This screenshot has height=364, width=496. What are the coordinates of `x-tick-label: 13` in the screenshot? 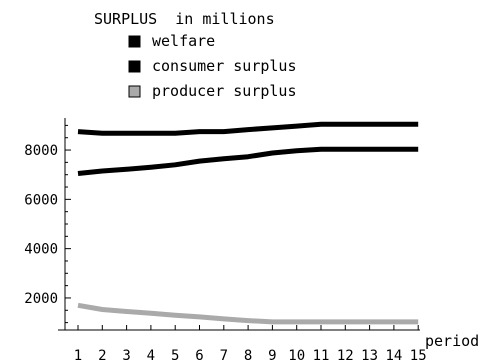 It's located at (369, 356).